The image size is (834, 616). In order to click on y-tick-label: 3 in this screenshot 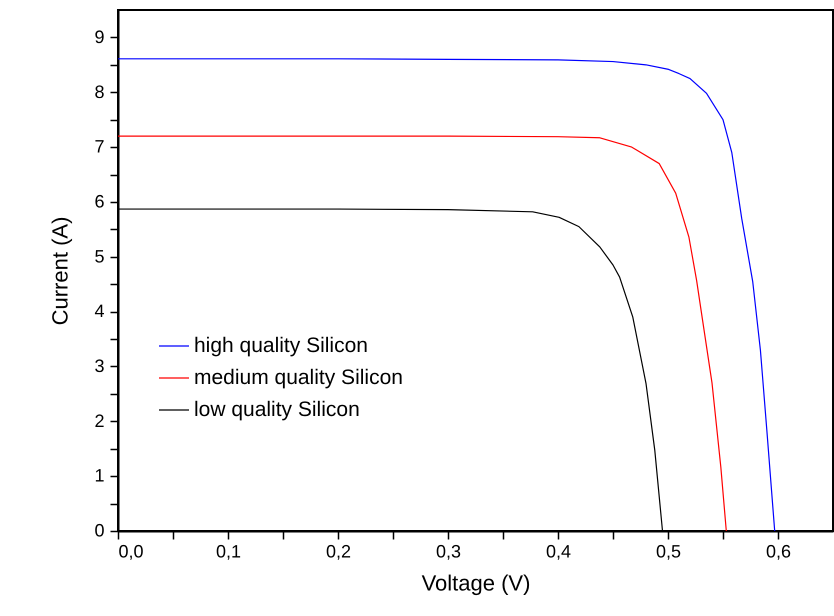, I will do `click(99, 366)`.